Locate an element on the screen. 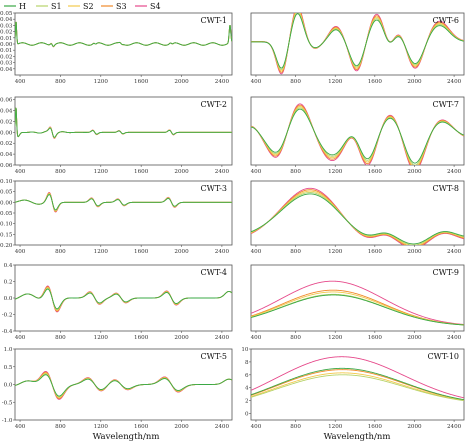  series-line-s1 is located at coordinates (357, 388).